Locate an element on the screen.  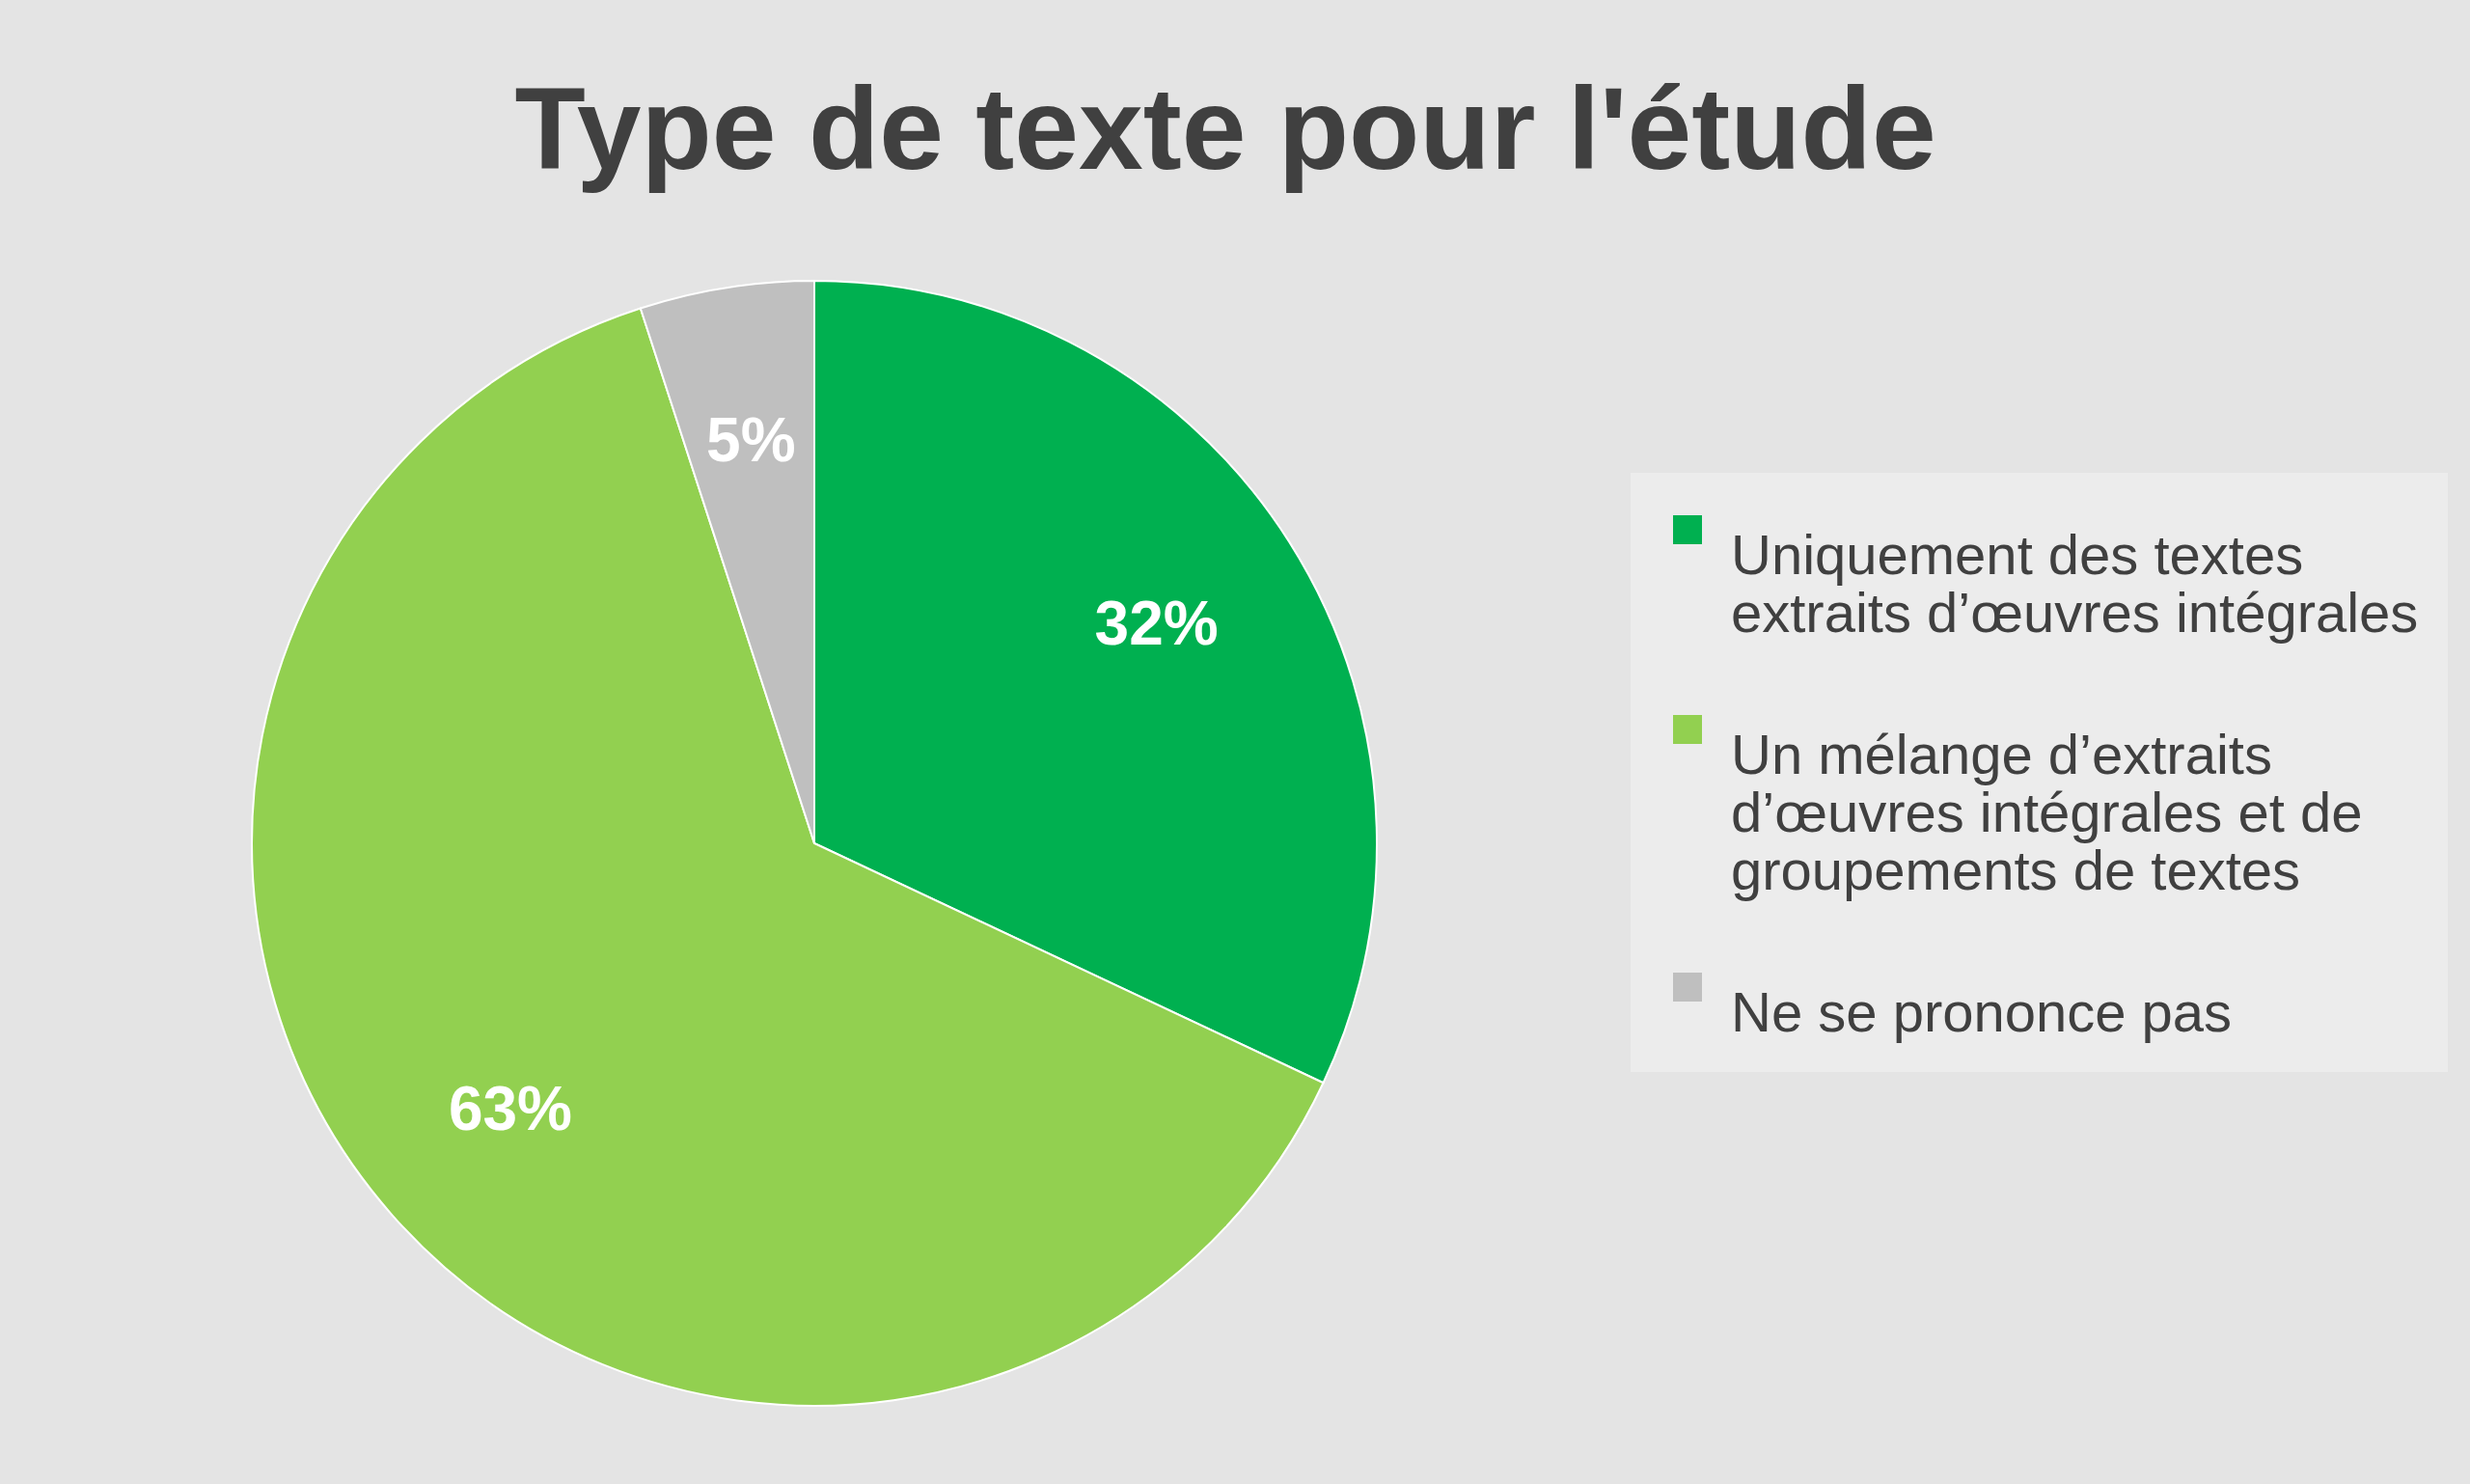
legend-label: Ne se prononce pas is located at coordinates (1982, 1011).